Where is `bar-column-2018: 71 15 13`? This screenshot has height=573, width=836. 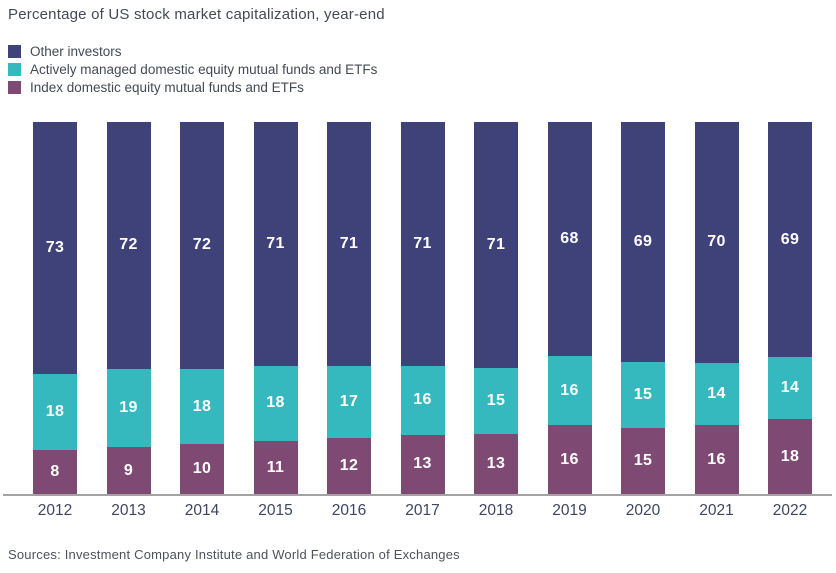 bar-column-2018: 71 15 13 is located at coordinates (496, 308).